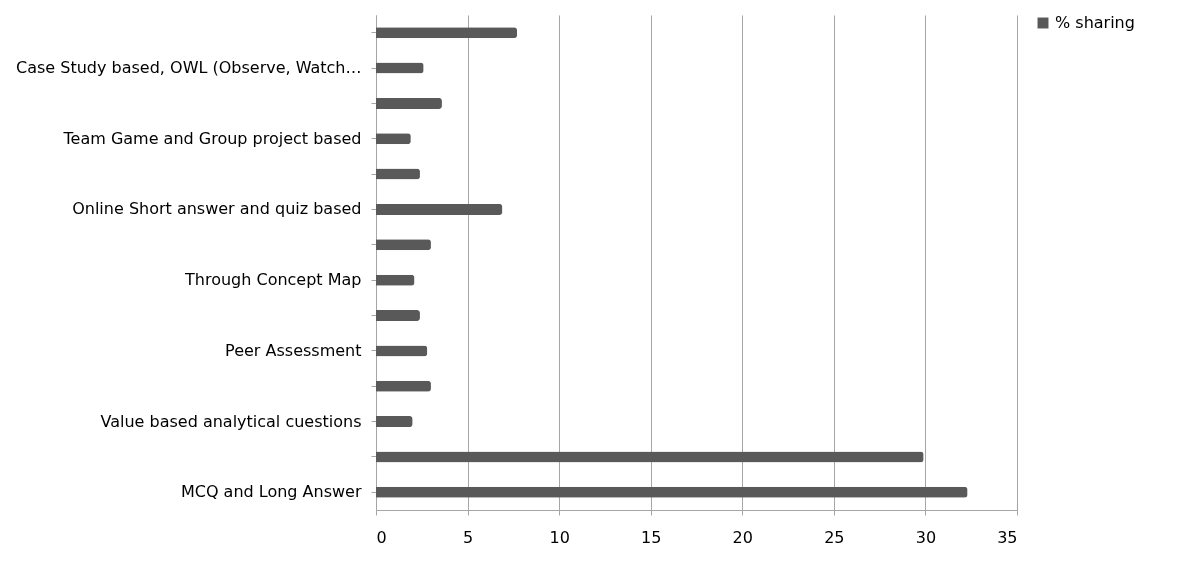 This screenshot has height=587, width=1188. I want to click on y-tick-label: Peer Assessment, so click(293, 350).